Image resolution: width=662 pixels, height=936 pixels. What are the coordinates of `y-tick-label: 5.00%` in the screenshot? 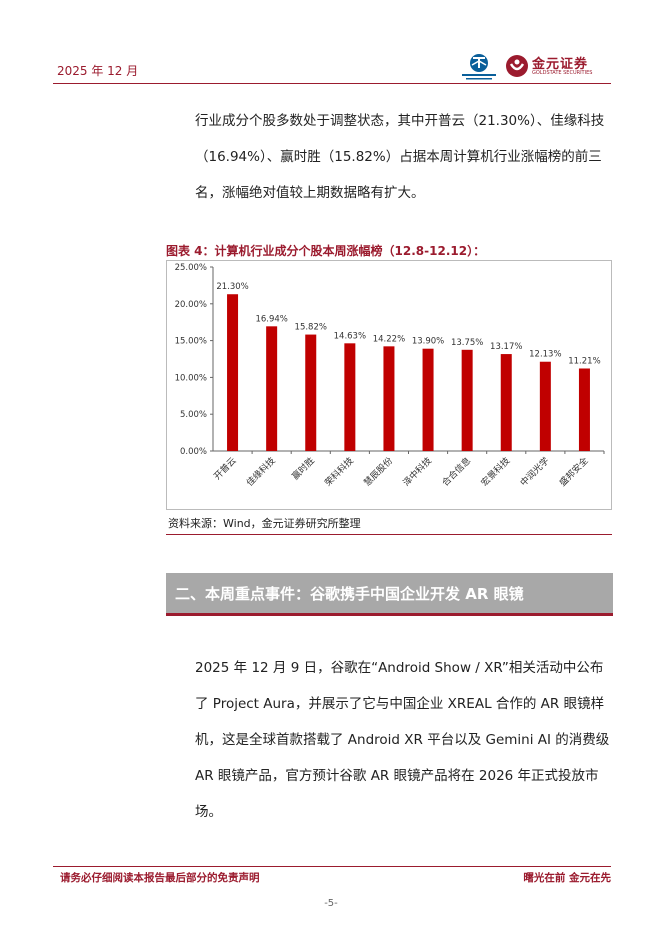 It's located at (193, 415).